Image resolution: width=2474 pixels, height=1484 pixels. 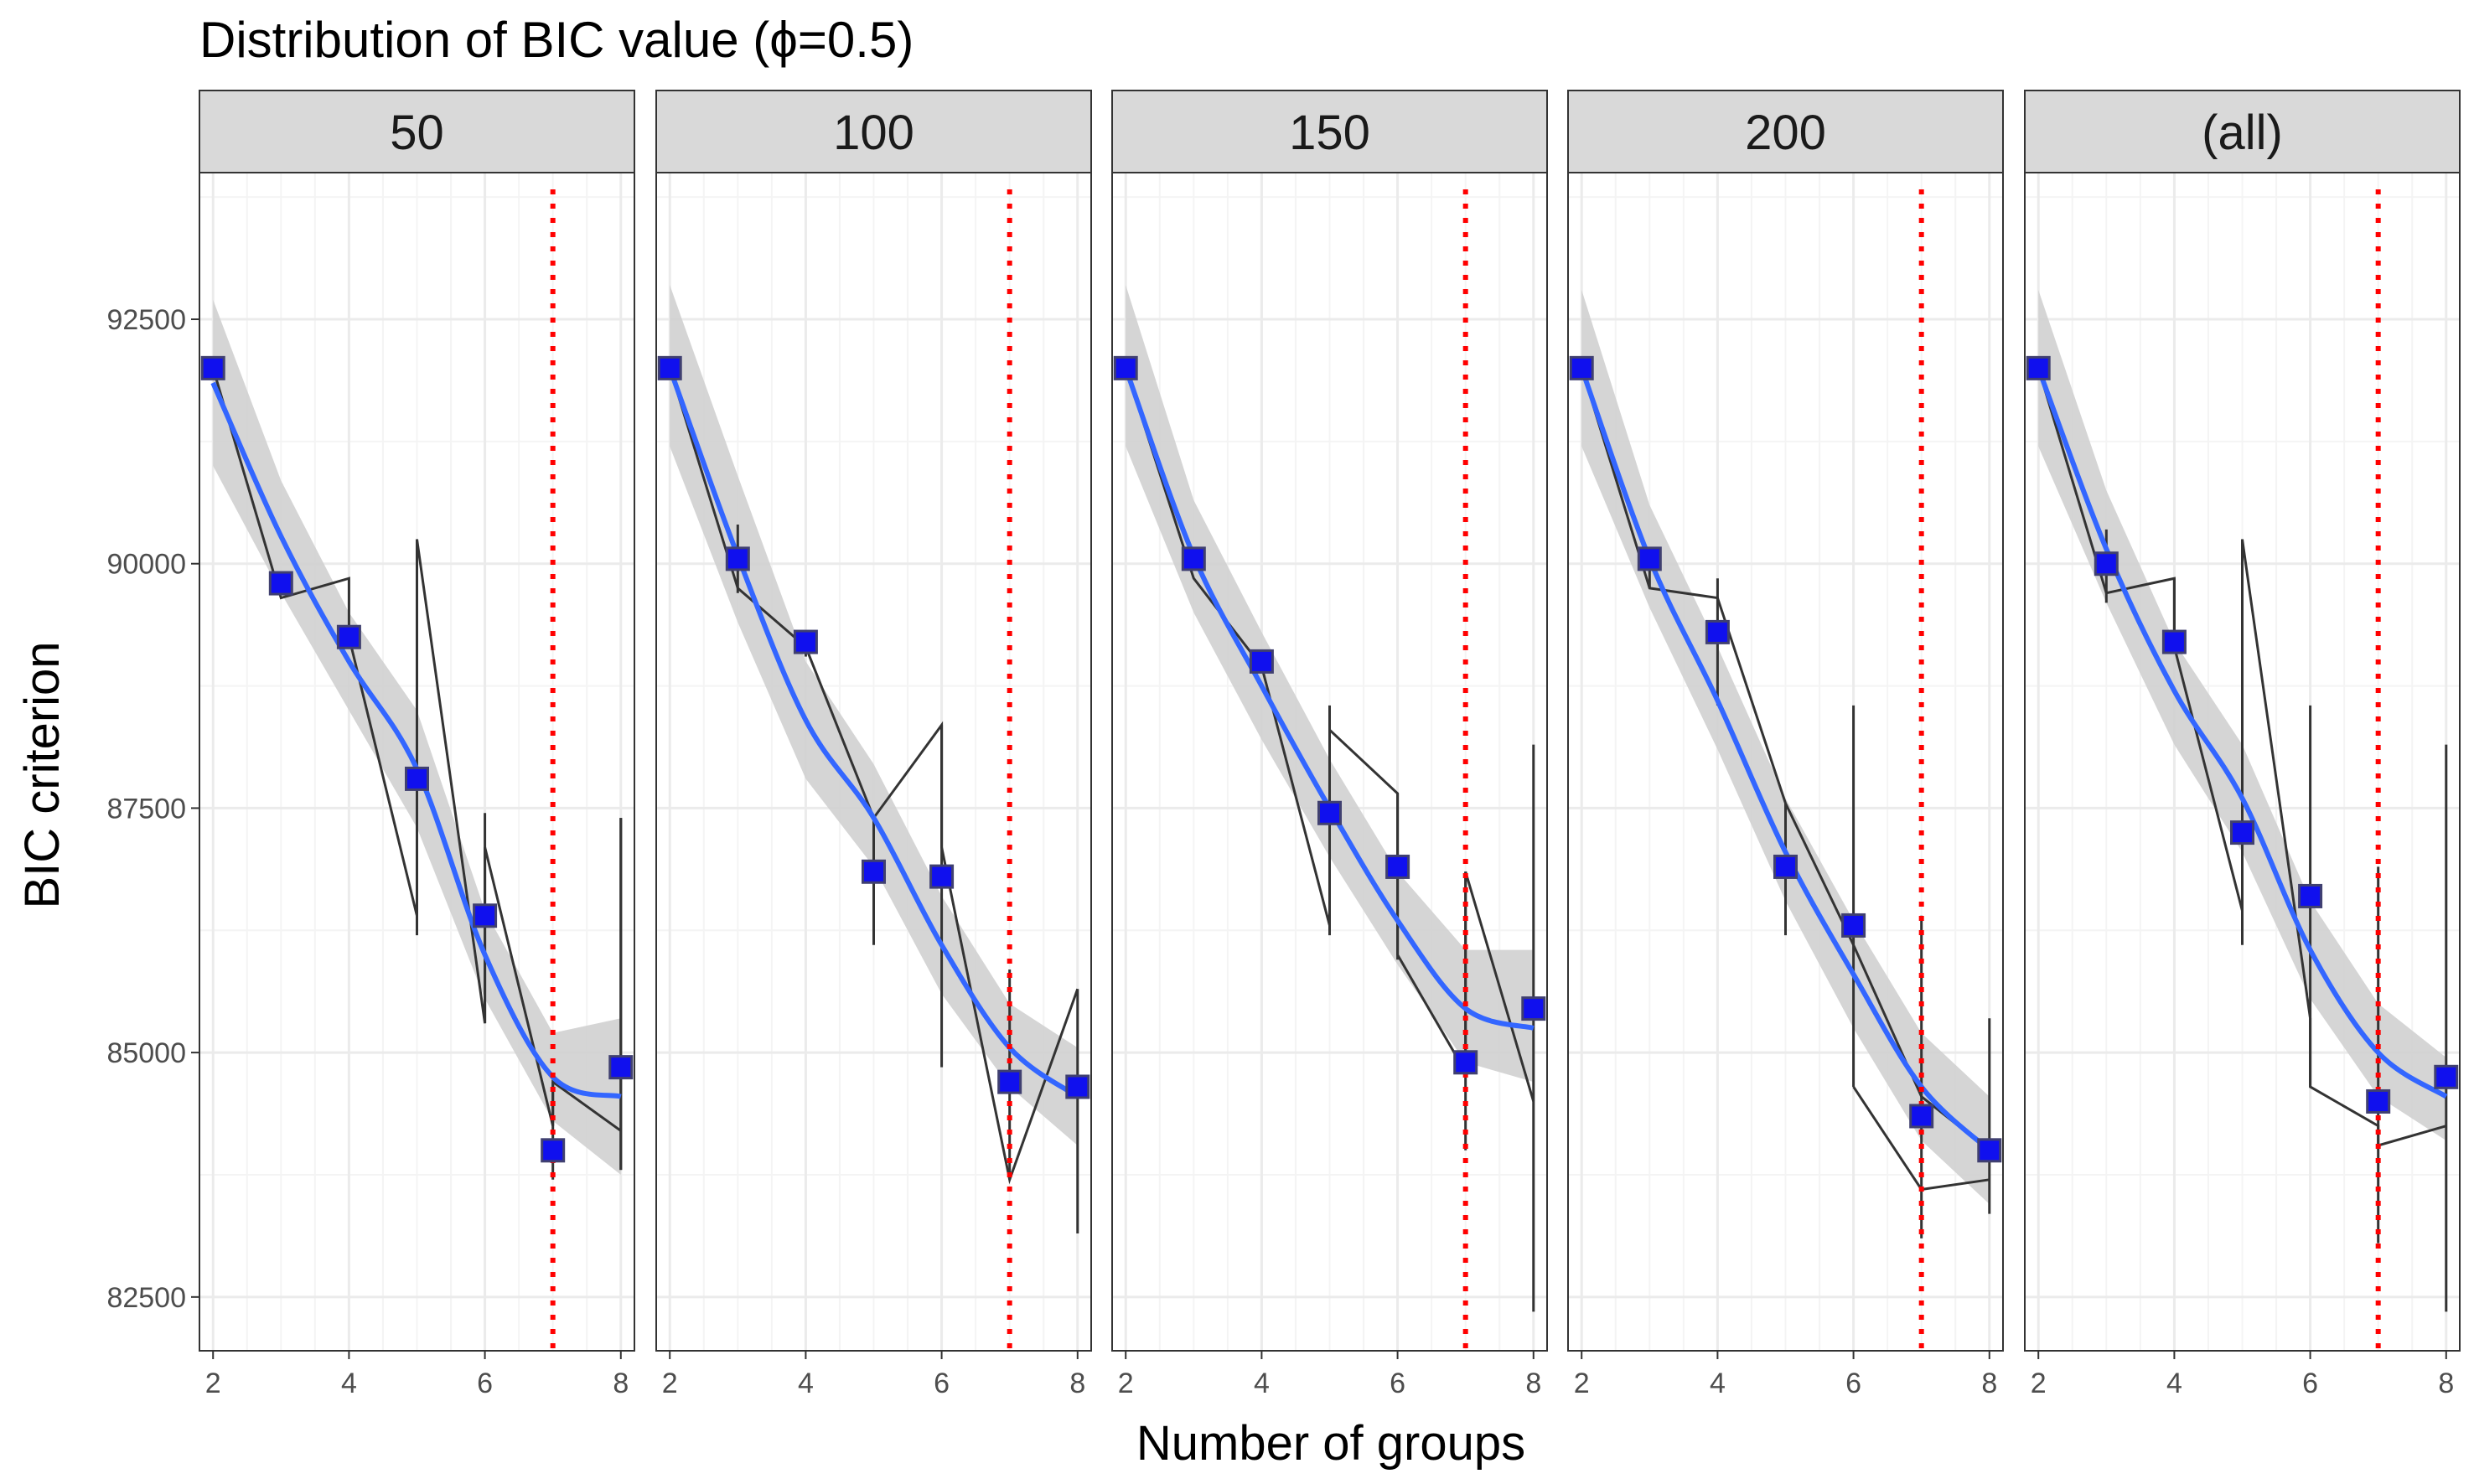 I want to click on range-path, so click(x=874, y=776).